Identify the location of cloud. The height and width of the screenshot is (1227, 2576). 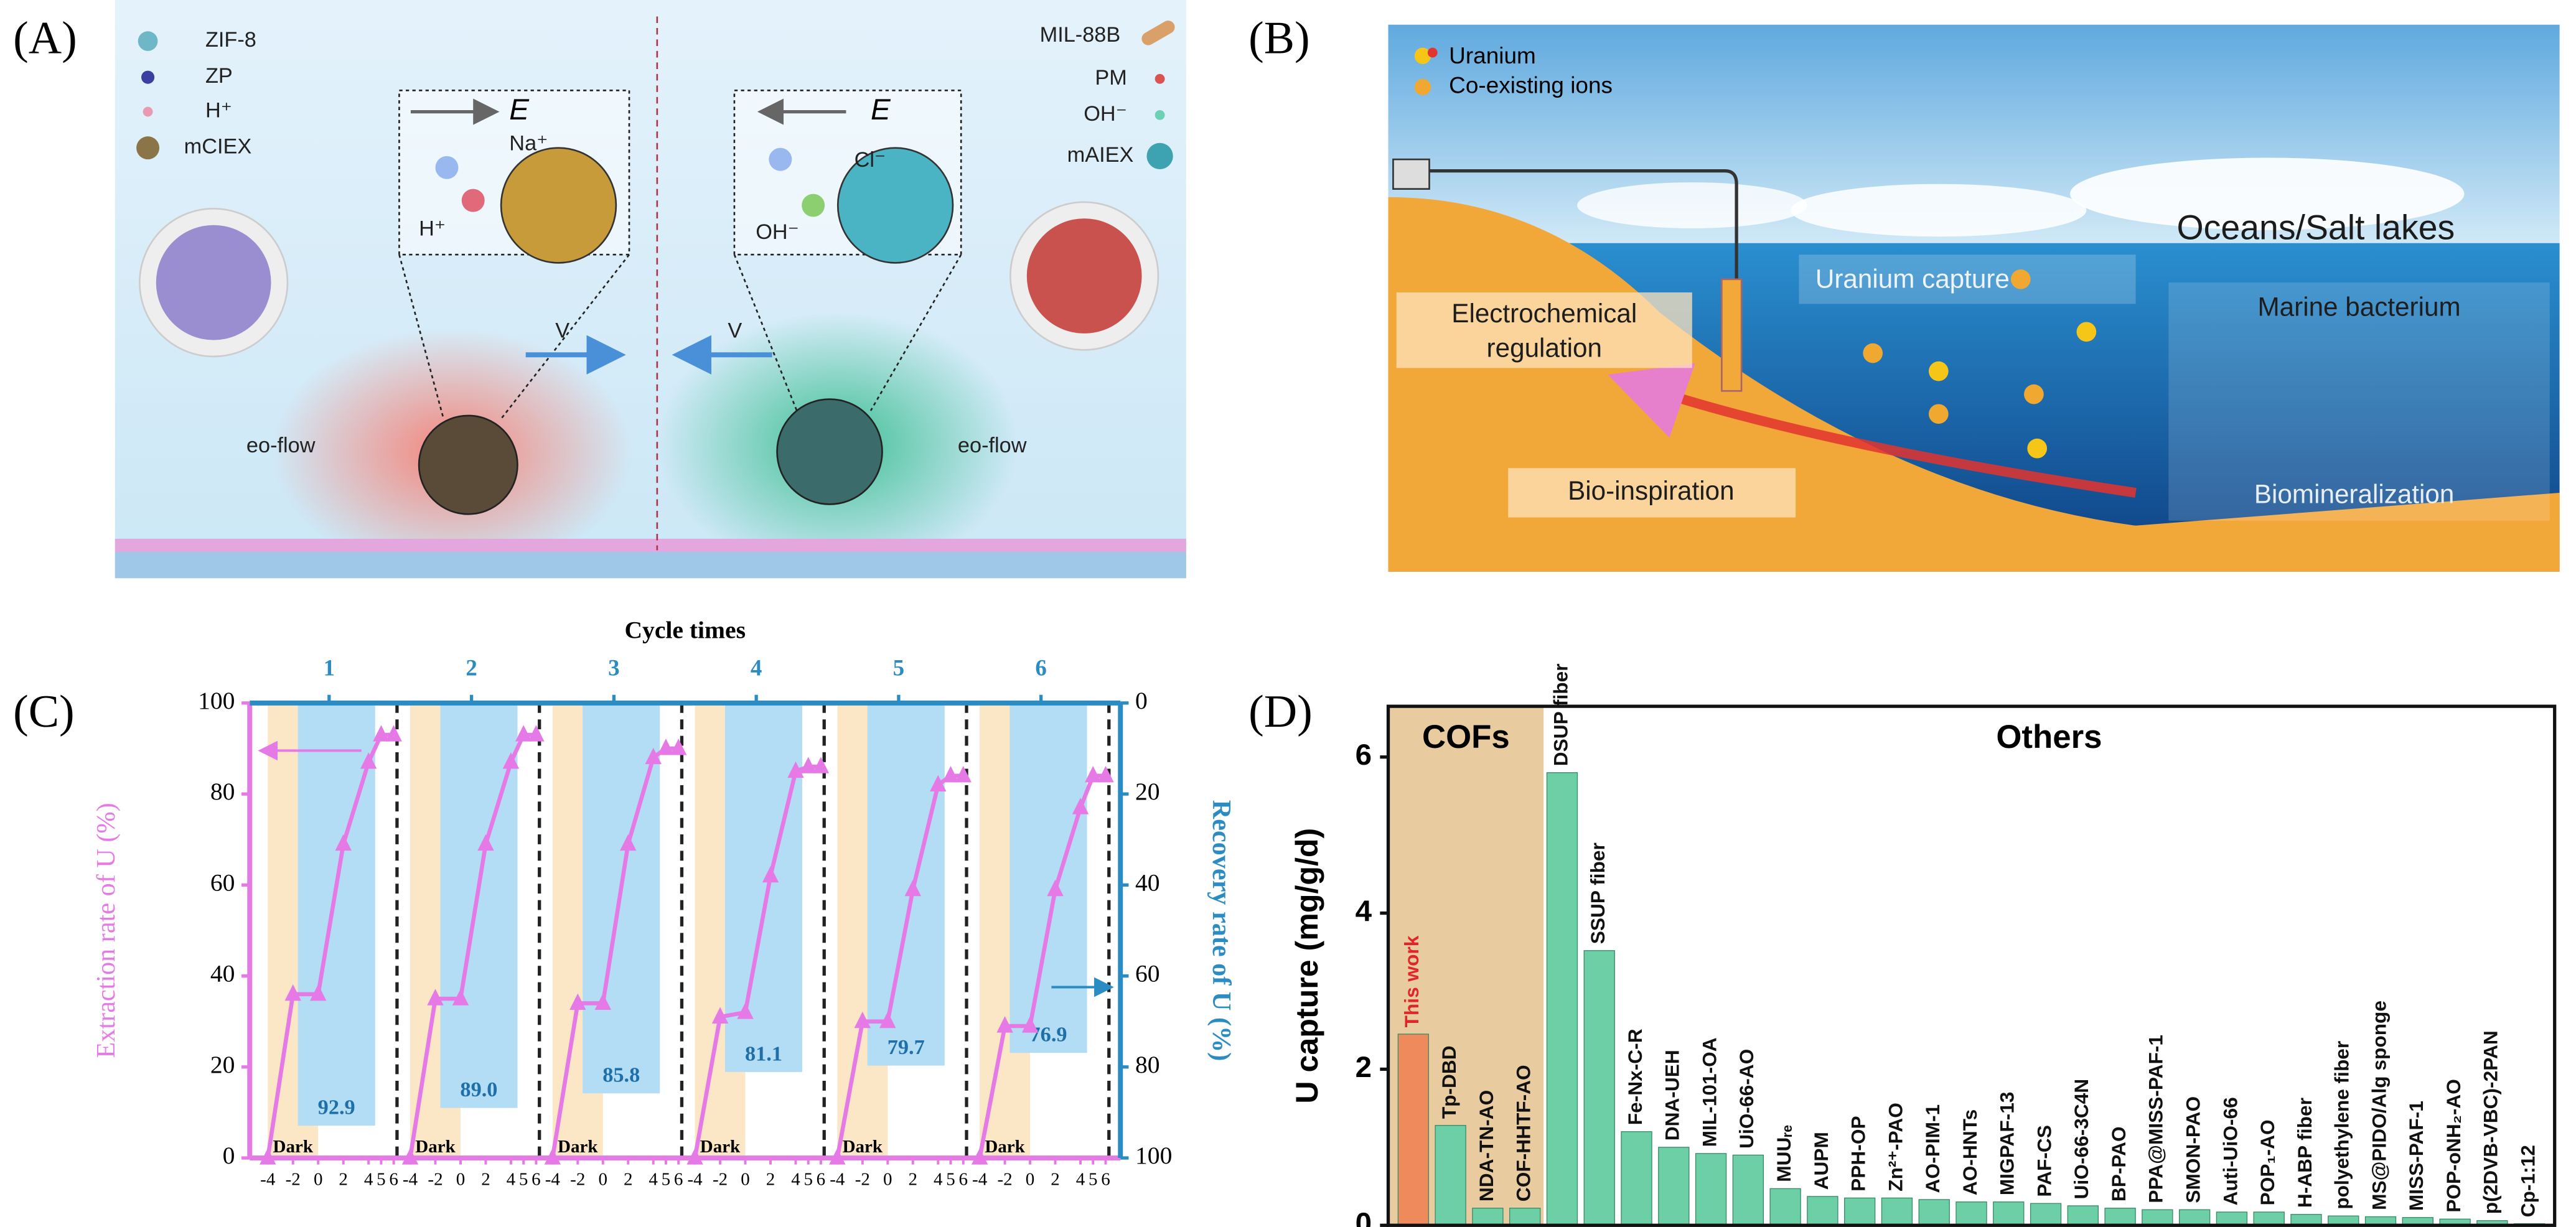
(1939, 210).